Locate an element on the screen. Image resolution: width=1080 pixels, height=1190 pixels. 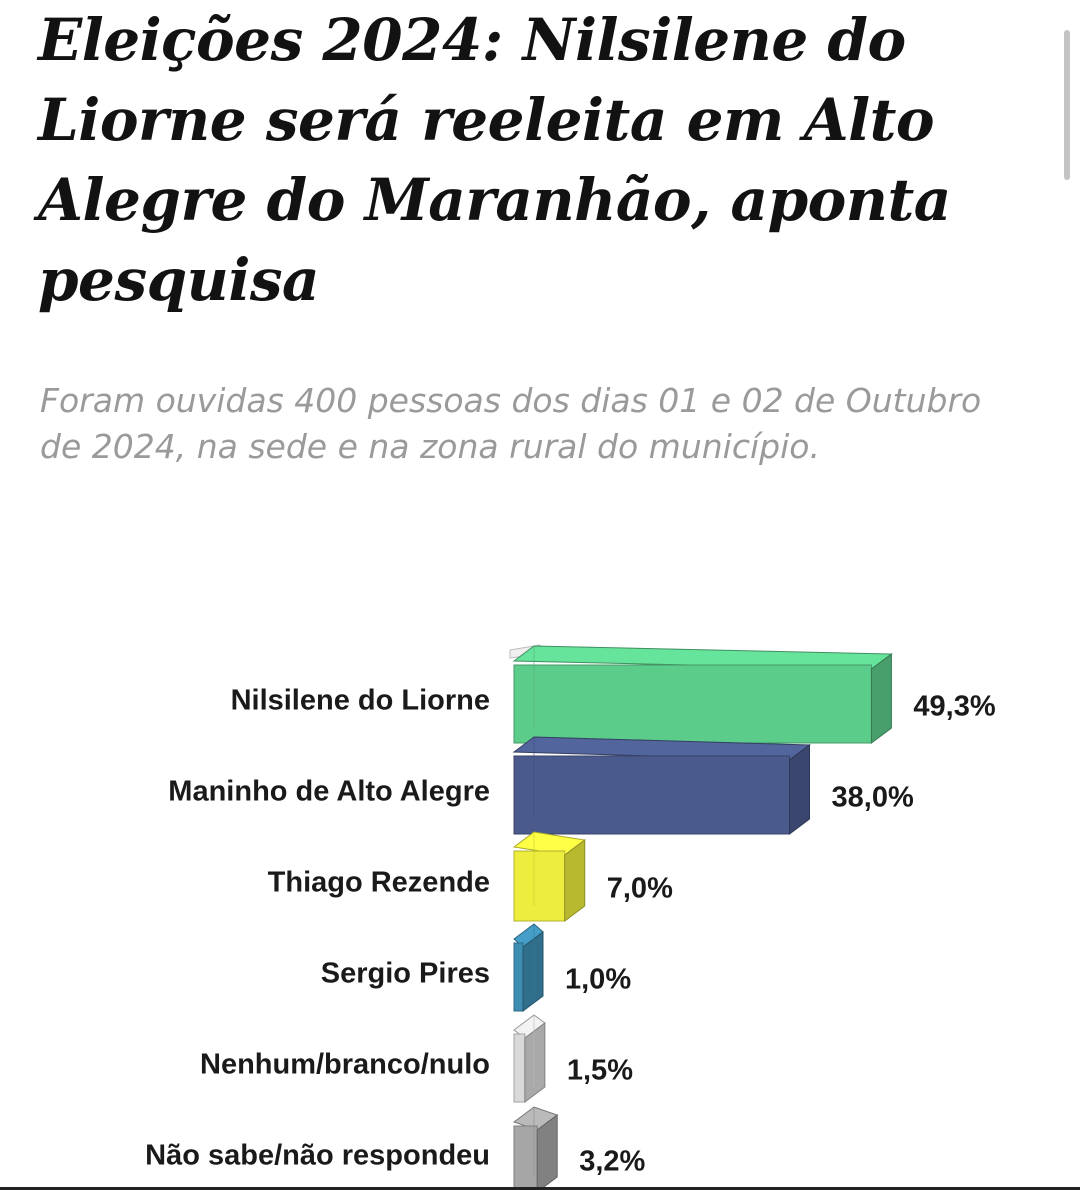
value-label: 3,2% is located at coordinates (612, 1162).